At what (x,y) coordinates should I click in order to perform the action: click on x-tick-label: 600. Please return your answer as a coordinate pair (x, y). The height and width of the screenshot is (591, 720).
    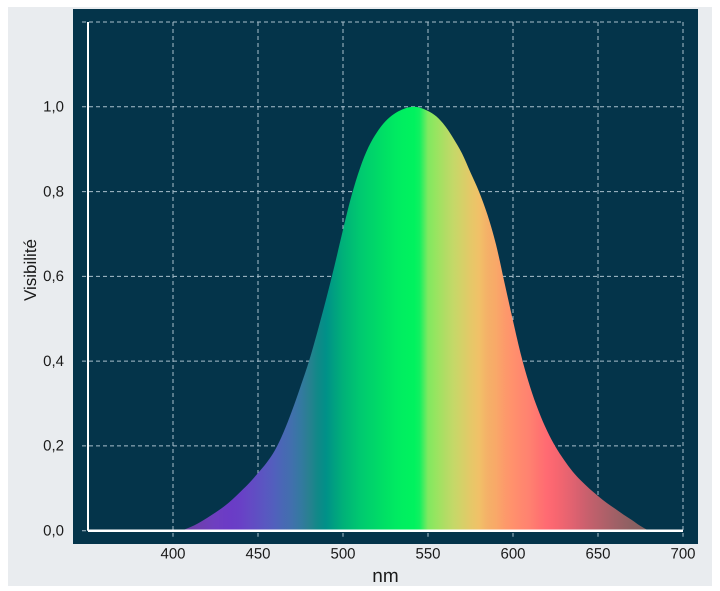
    Looking at the image, I should click on (513, 553).